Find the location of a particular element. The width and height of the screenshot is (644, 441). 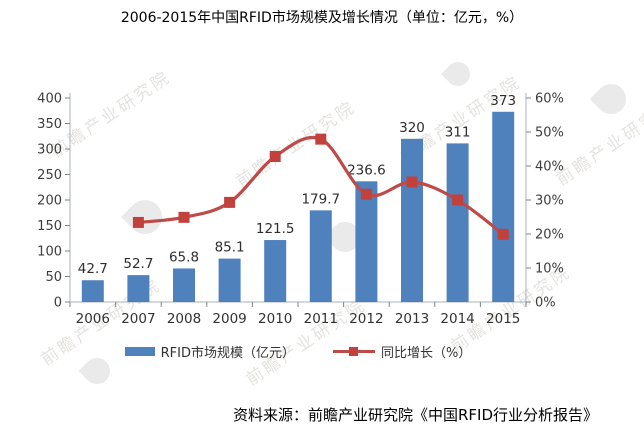

left-axis-tick-label: 100 is located at coordinates (49, 252).